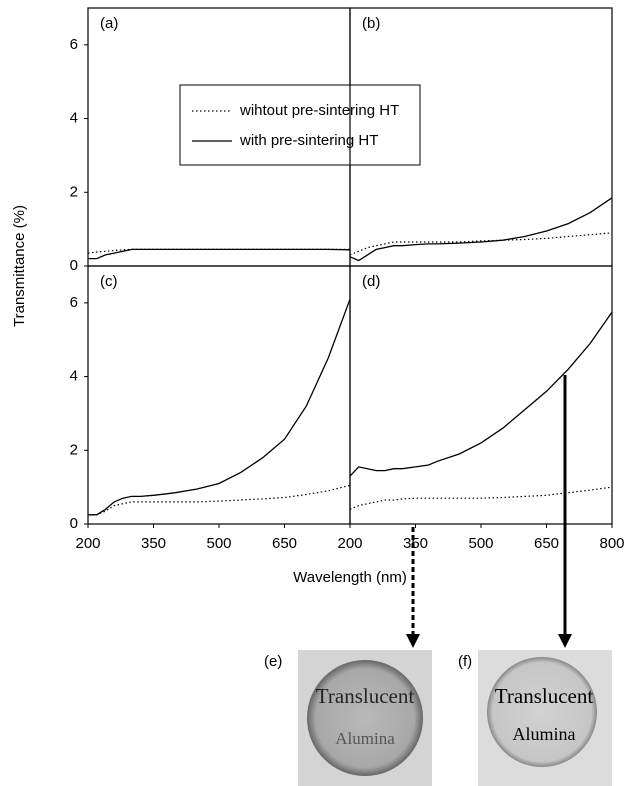 The height and width of the screenshot is (786, 643). Describe the element at coordinates (109, 281) in the screenshot. I see `panel-label: (c)` at that location.